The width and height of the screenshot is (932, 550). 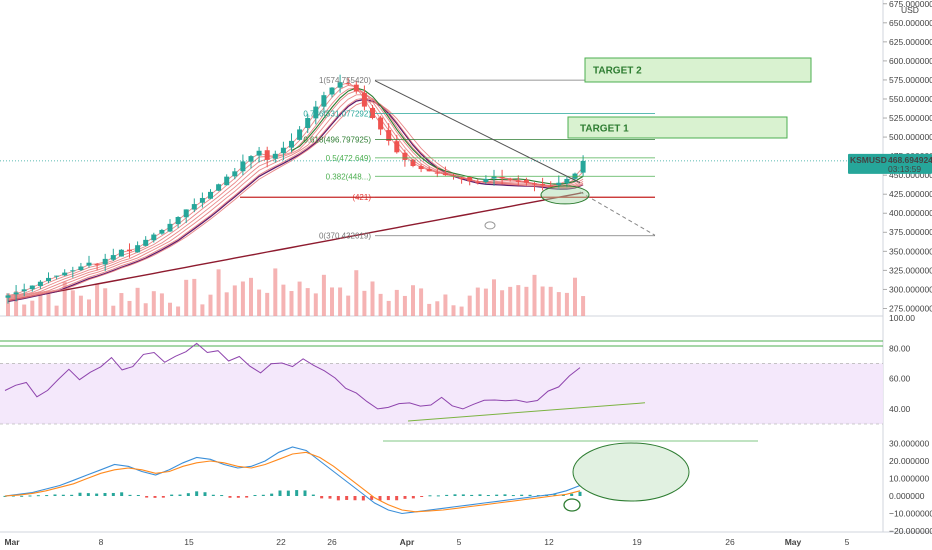 What do you see at coordinates (793, 542) in the screenshot?
I see `time-tick-label: May` at bounding box center [793, 542].